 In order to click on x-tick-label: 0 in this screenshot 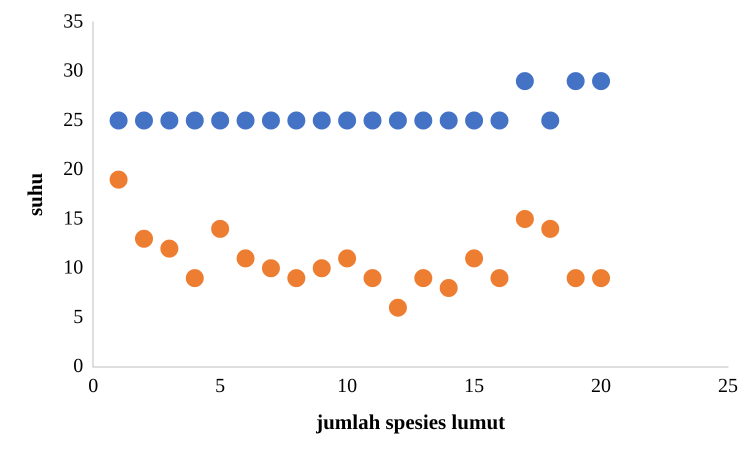, I will do `click(93, 386)`.